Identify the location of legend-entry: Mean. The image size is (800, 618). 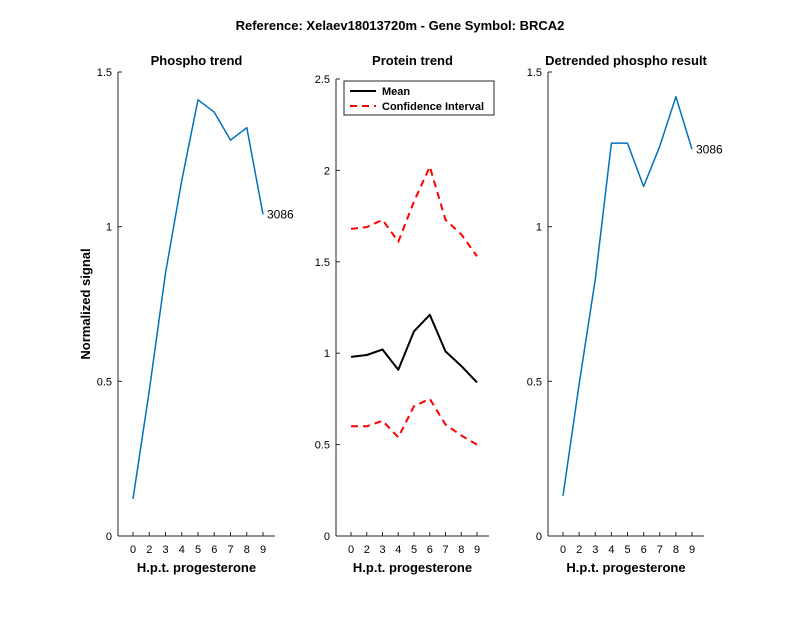
(396, 92).